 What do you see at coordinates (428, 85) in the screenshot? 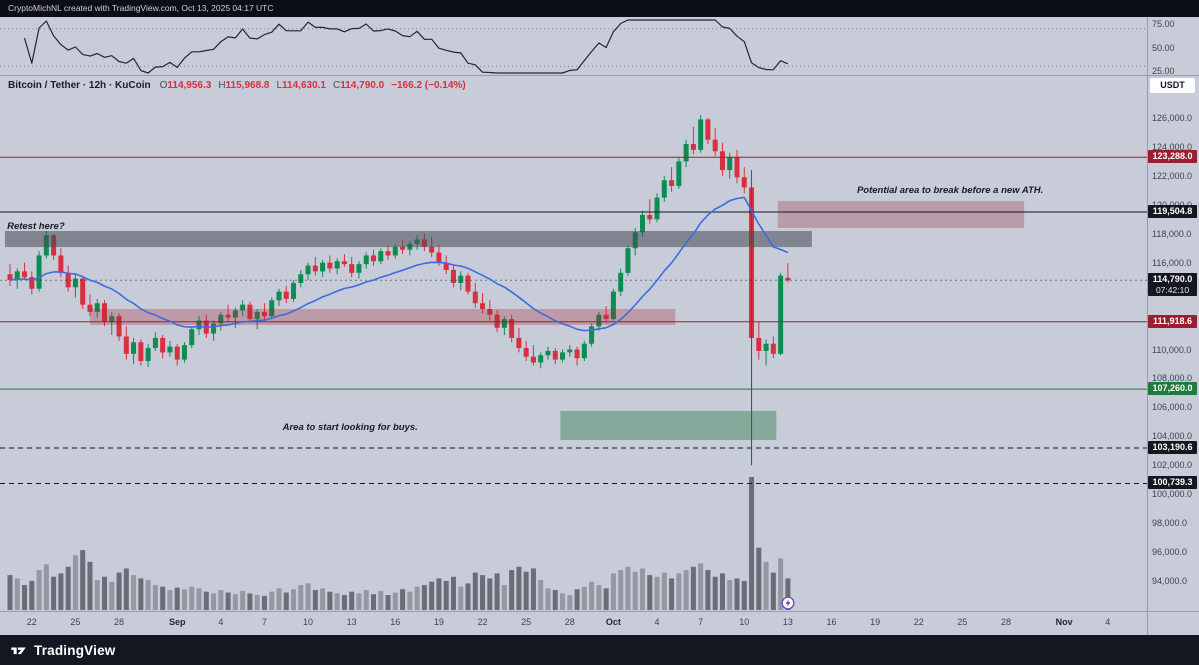
I see `price-change: −166.2 (−0.14%)` at bounding box center [428, 85].